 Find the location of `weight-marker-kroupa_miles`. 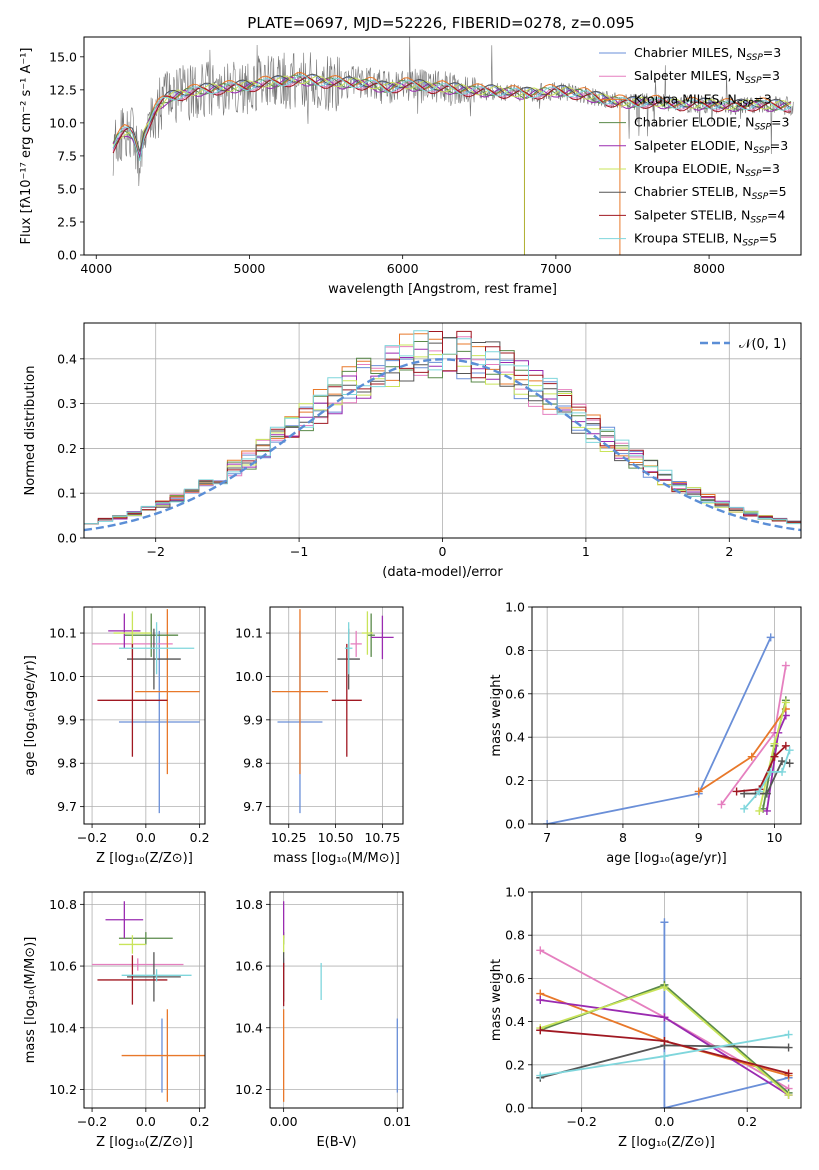

weight-marker-kroupa_miles is located at coordinates (751, 756).